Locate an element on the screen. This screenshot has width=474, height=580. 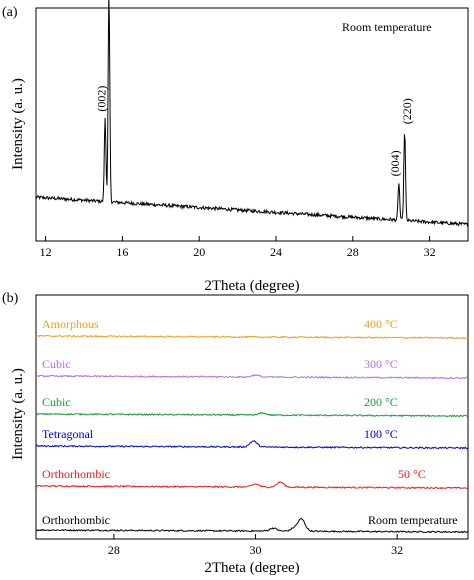
series-5: Amorphous 400 °C is located at coordinates (252, 328).